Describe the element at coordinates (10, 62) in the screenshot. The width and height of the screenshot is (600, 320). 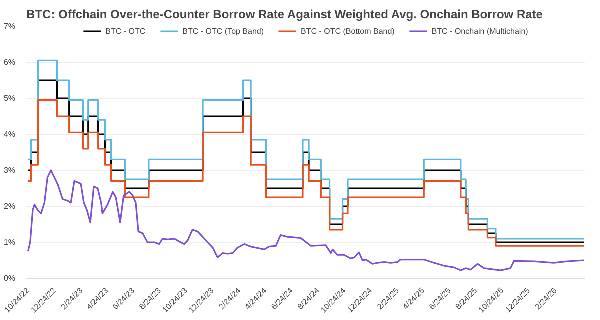
I see `y-tick-label: 6%` at that location.